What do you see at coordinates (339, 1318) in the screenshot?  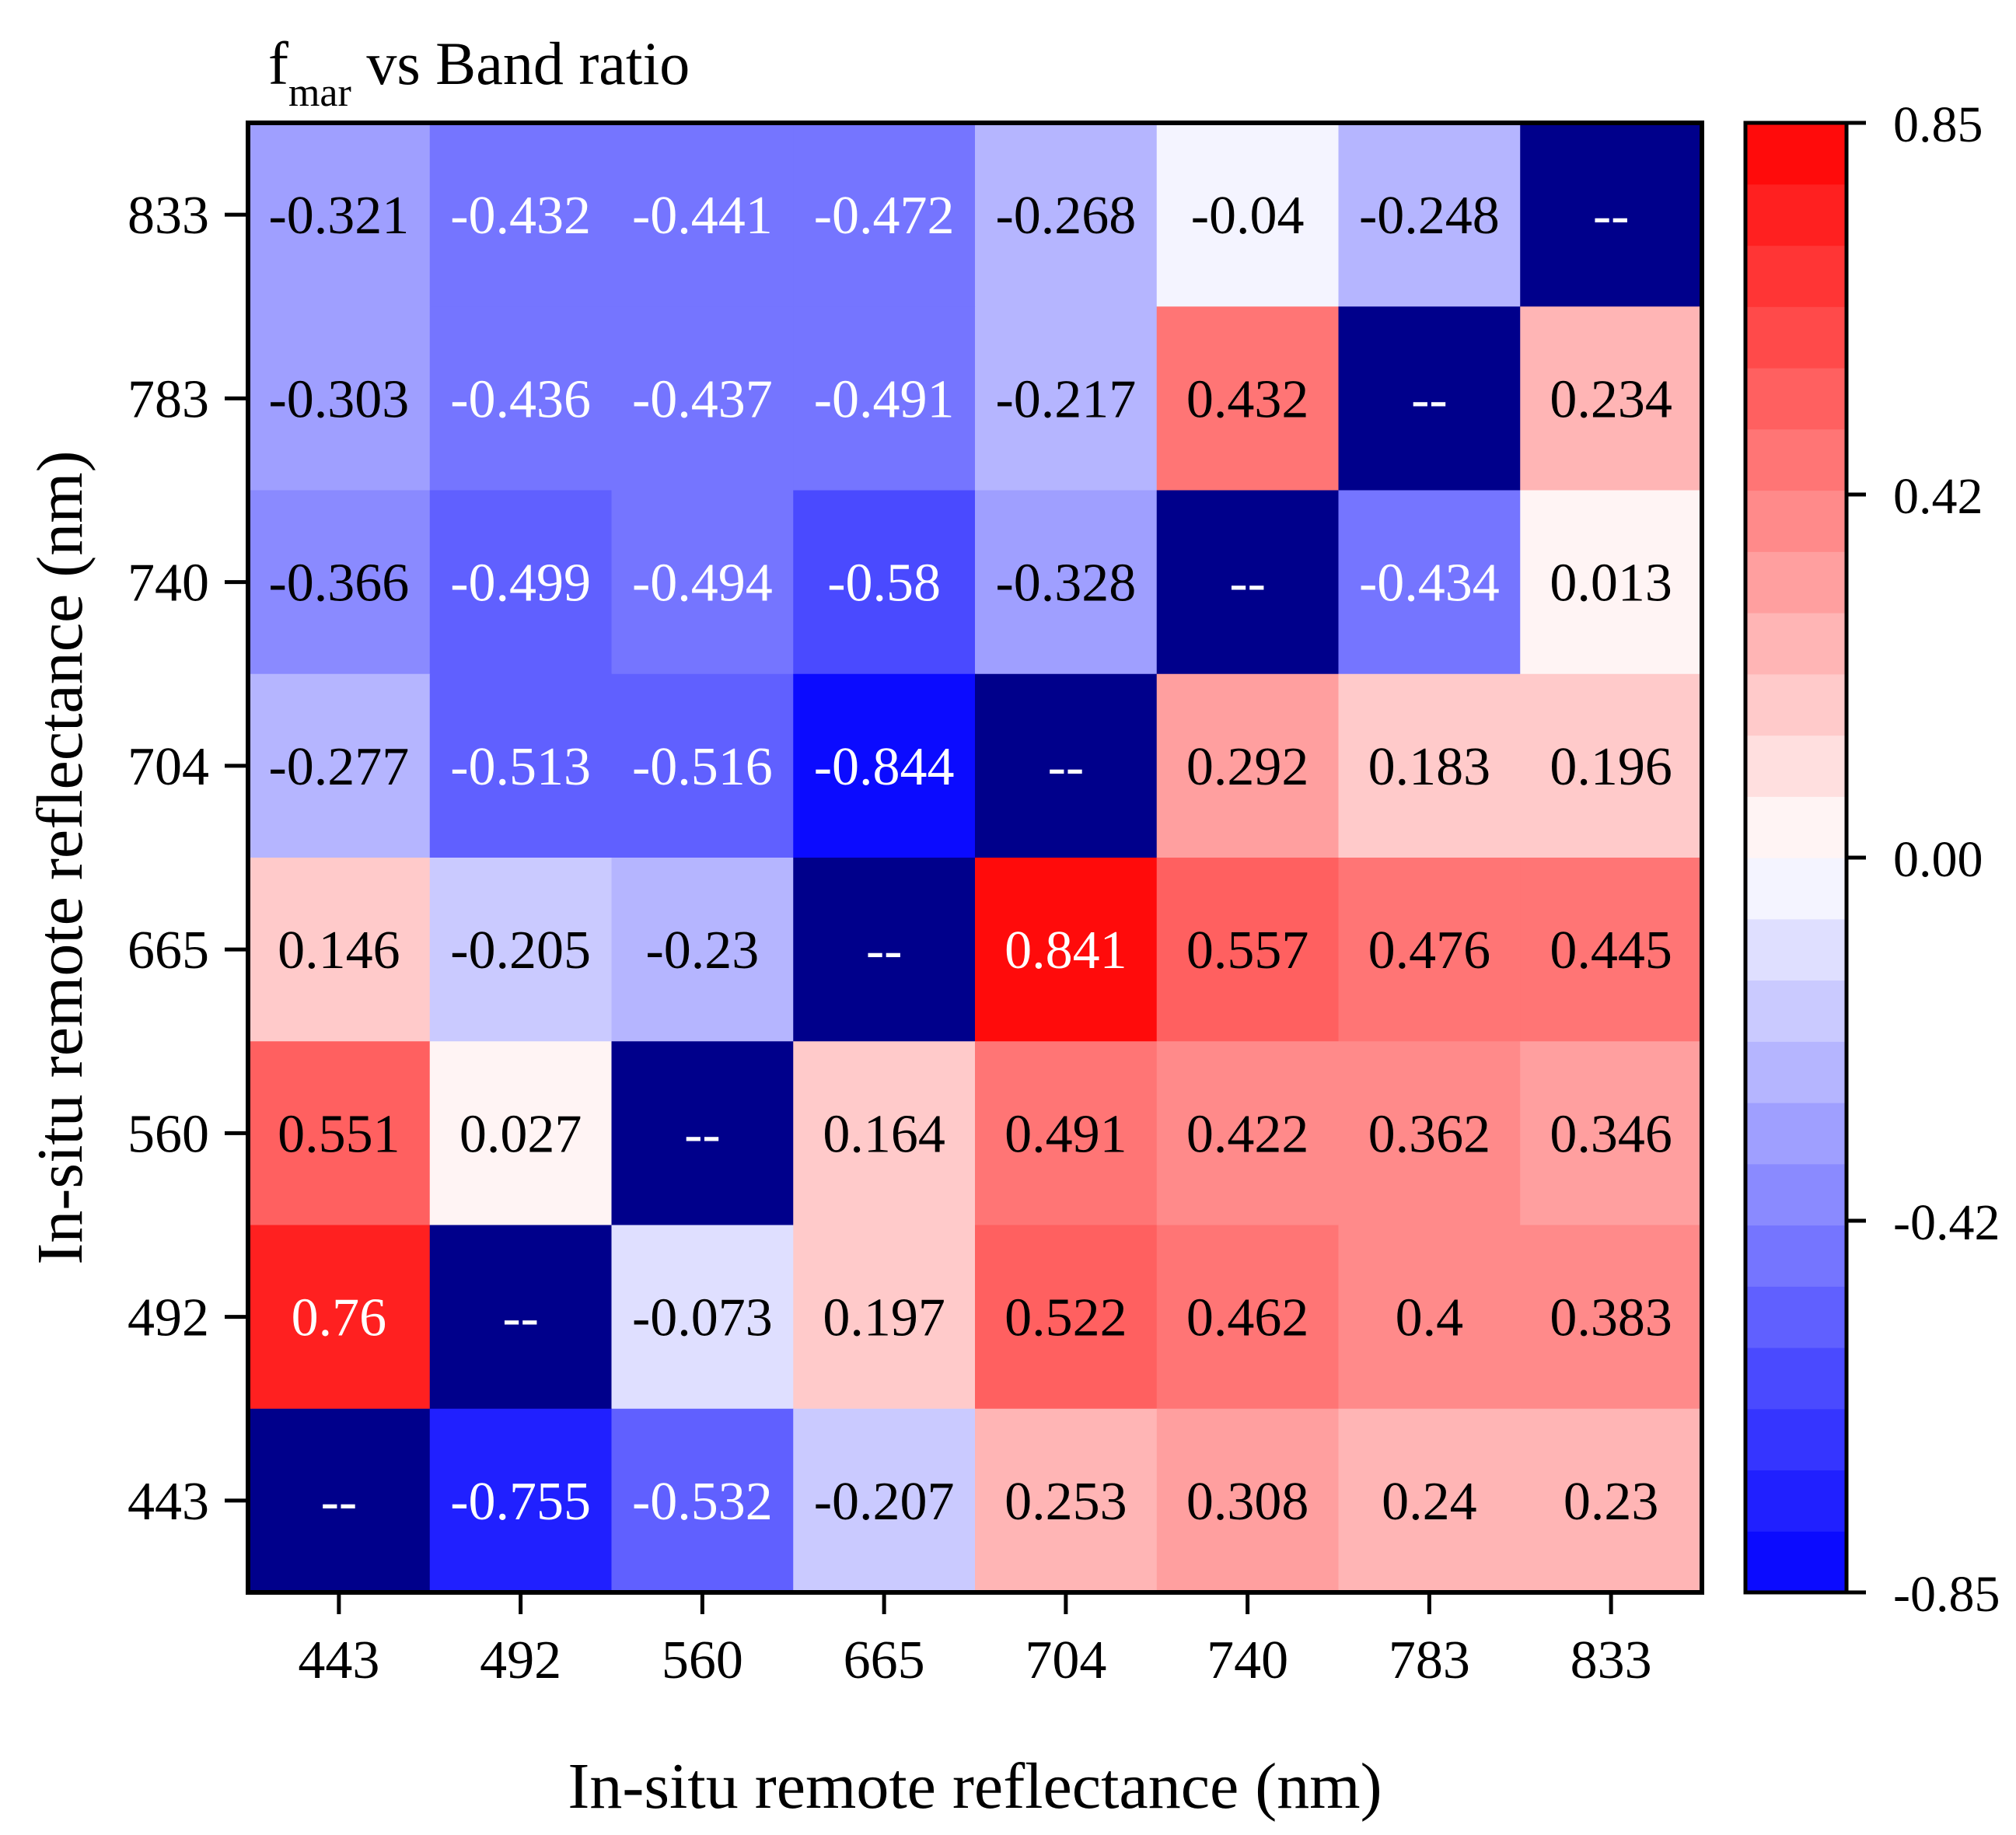 I see `cell-value-label: 0.76` at bounding box center [339, 1318].